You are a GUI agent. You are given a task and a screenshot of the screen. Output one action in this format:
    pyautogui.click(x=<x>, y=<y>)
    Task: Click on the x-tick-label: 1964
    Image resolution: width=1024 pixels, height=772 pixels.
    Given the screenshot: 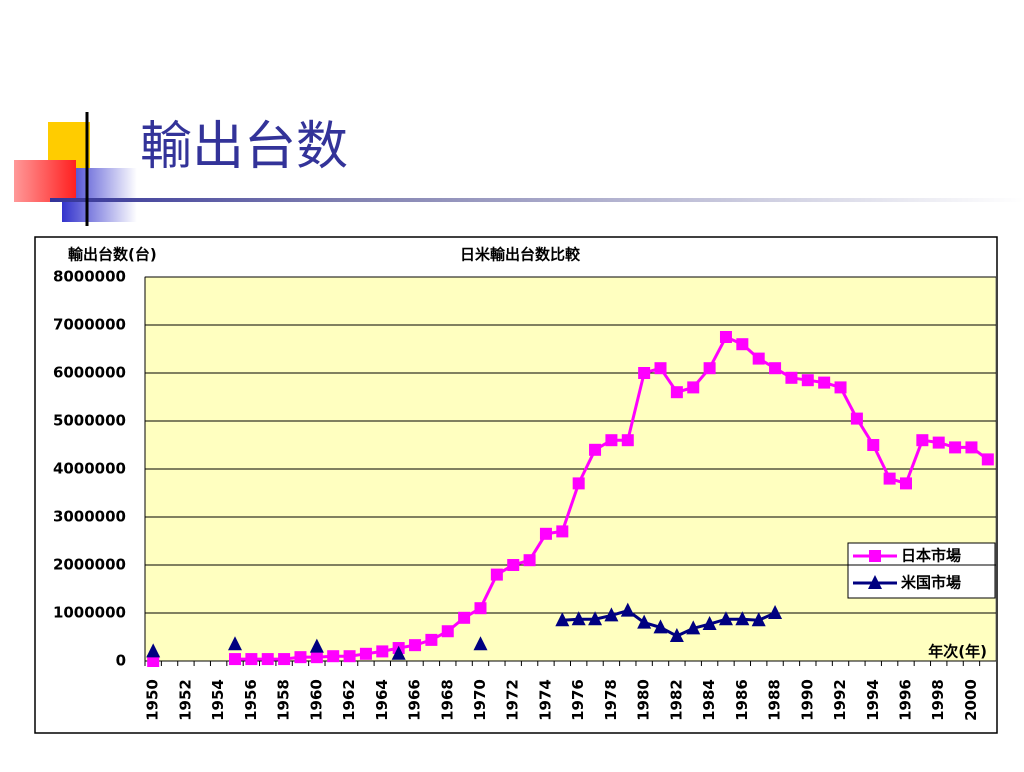 What is the action you would take?
    pyautogui.click(x=382, y=700)
    